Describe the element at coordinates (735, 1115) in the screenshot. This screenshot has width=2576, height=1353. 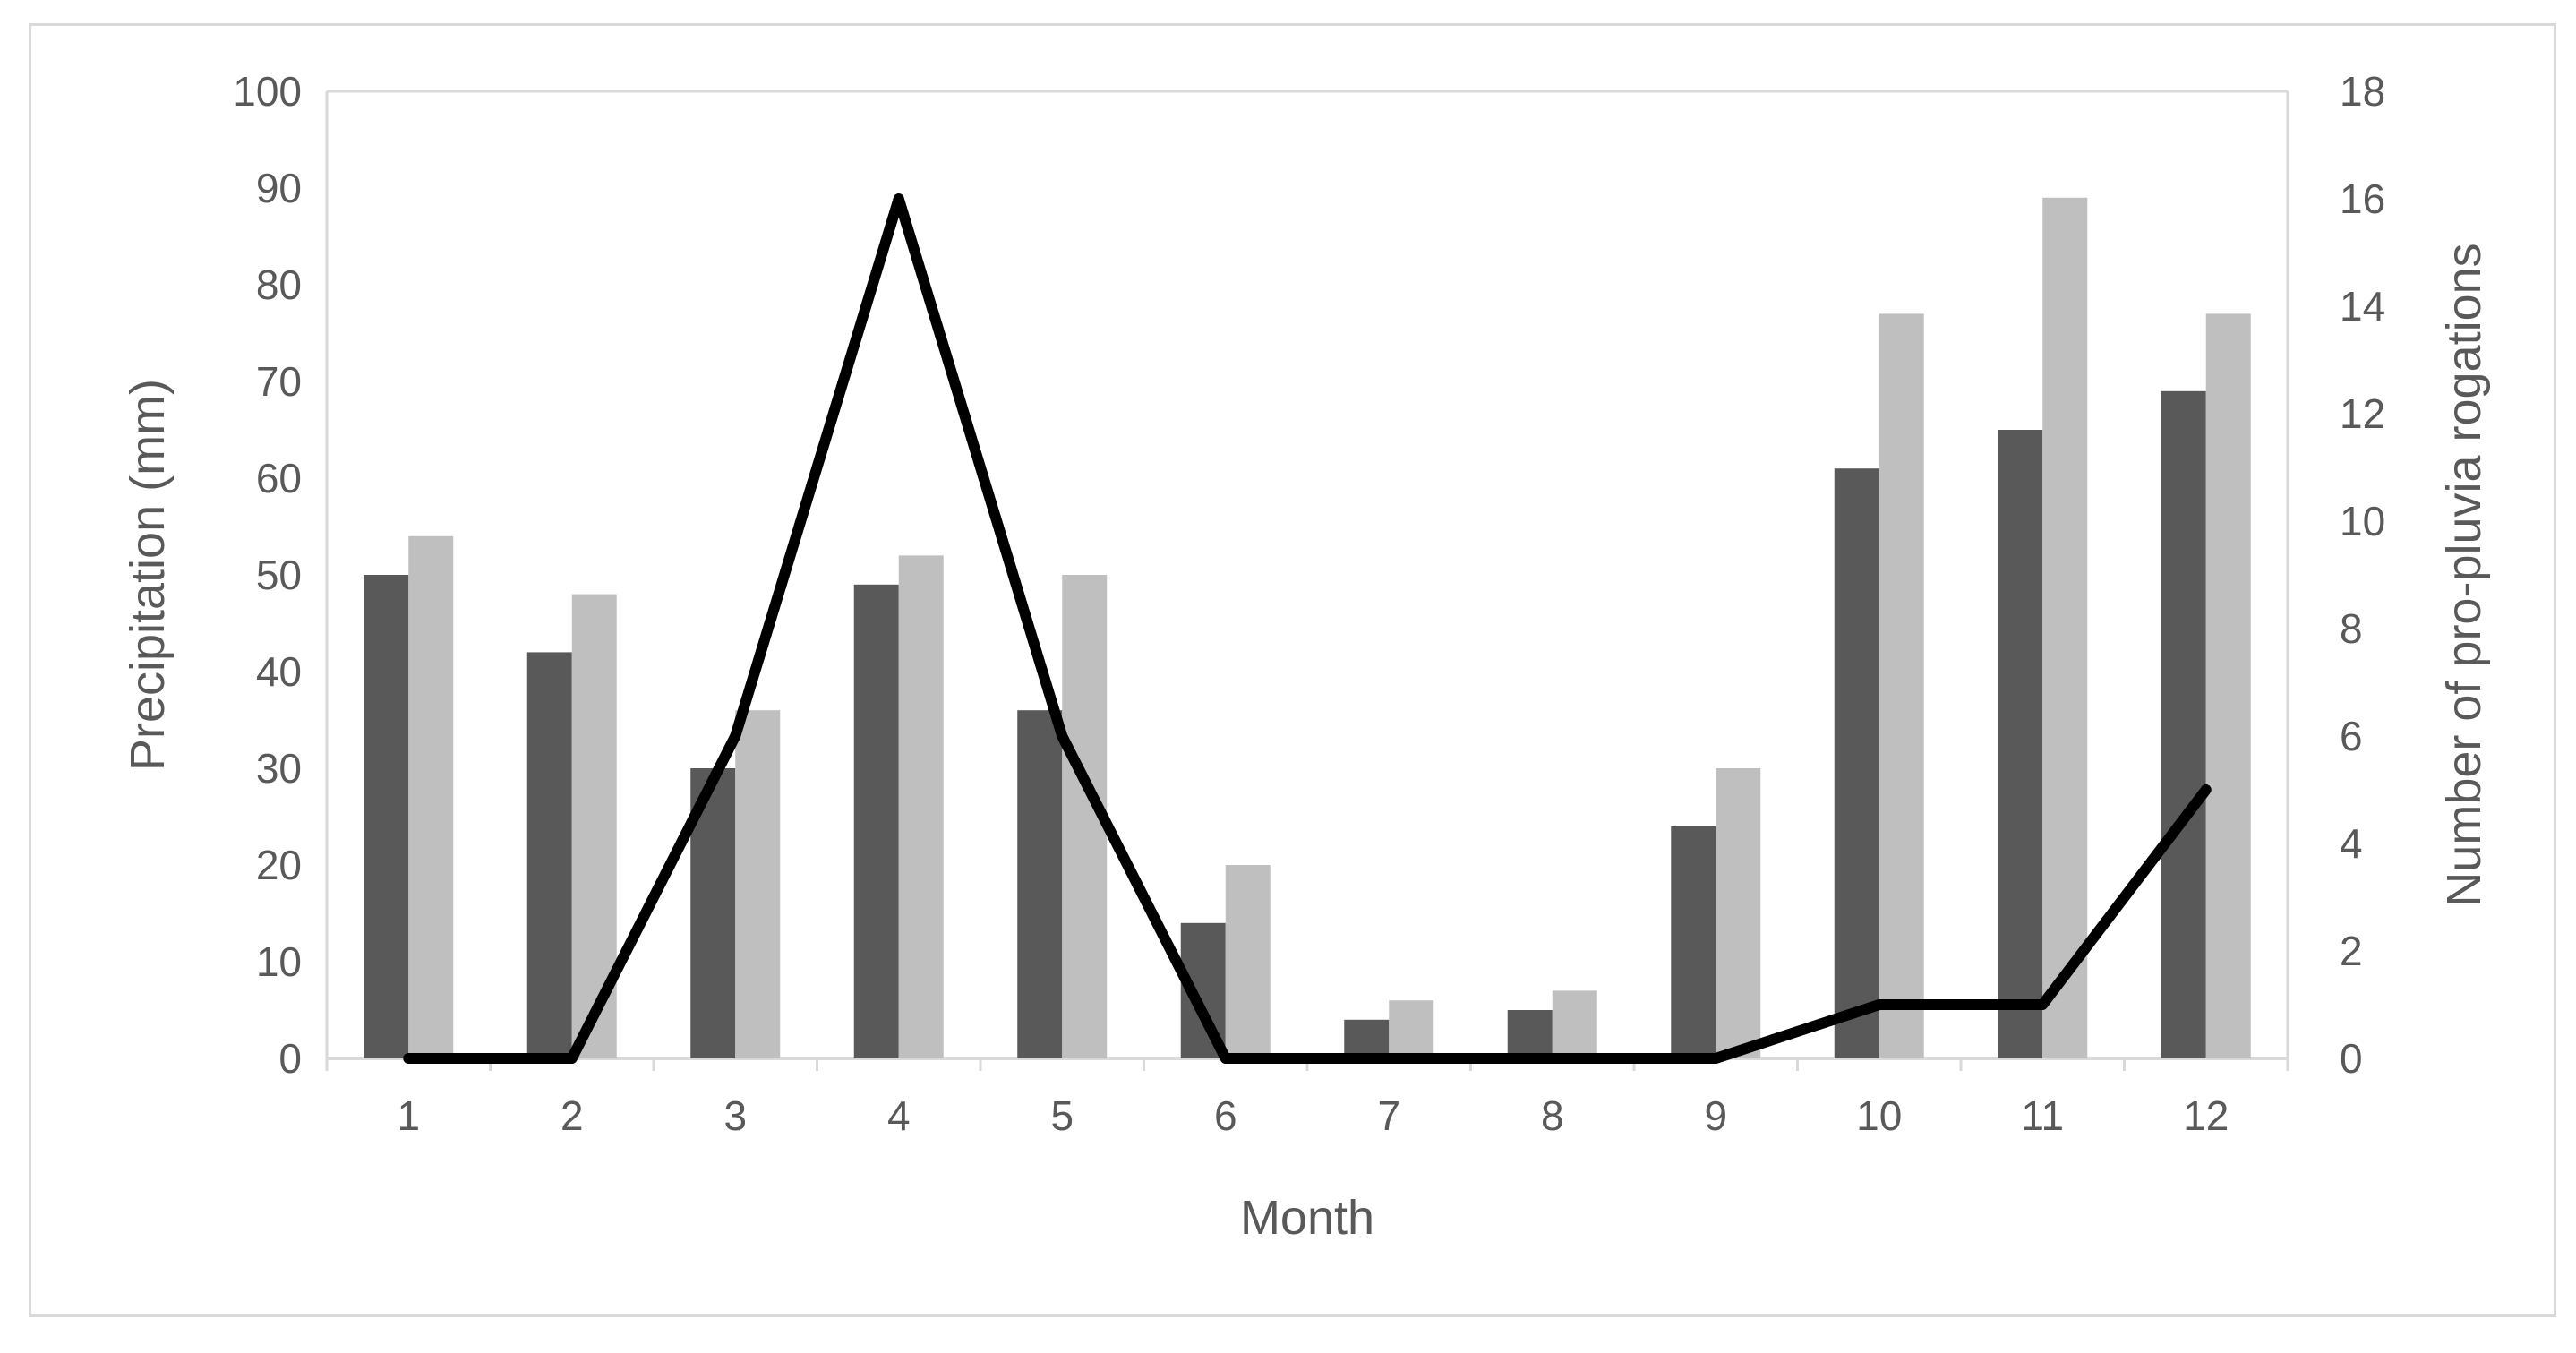
I see `x-tick-label: 3` at that location.